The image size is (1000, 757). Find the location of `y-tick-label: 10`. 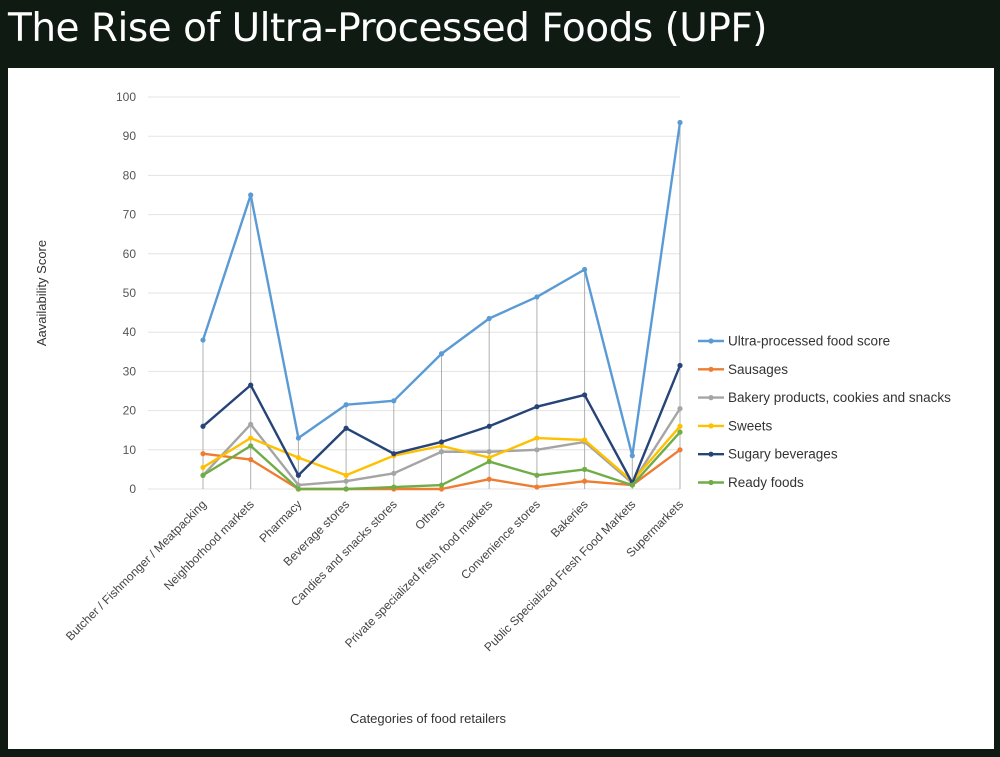

y-tick-label: 10 is located at coordinates (130, 450).